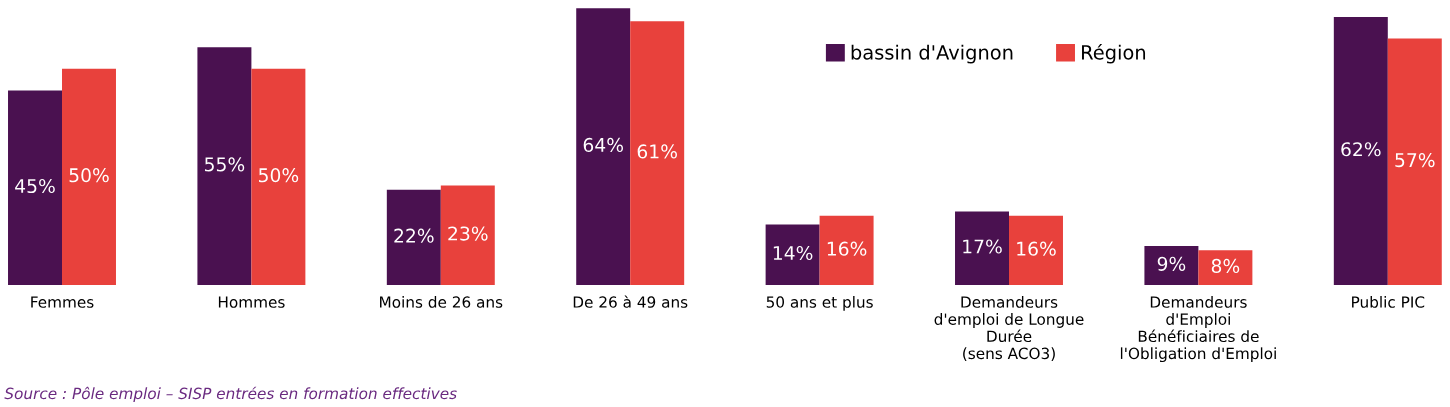  I want to click on data-label: 55%, so click(225, 164).